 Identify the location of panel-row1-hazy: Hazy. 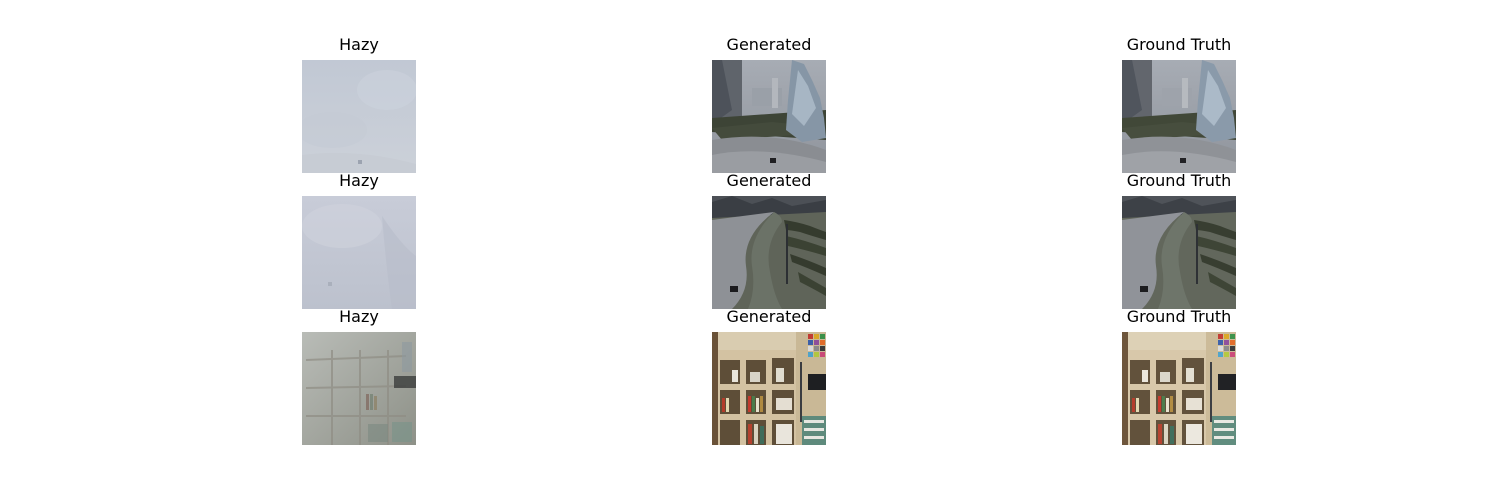
(359, 104).